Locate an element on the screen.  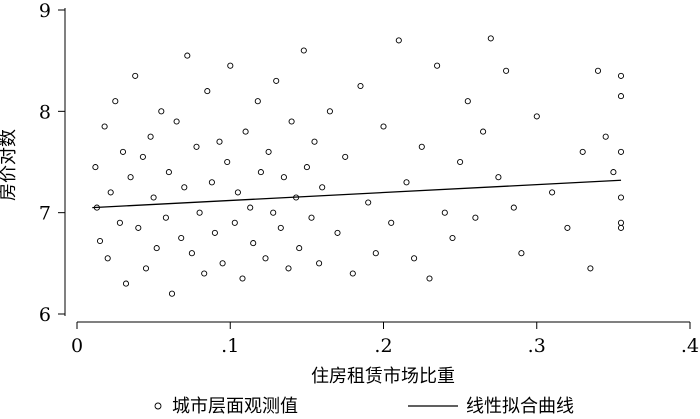
legend-label-fit-line: 线性拟合曲线 is located at coordinates (520, 406).